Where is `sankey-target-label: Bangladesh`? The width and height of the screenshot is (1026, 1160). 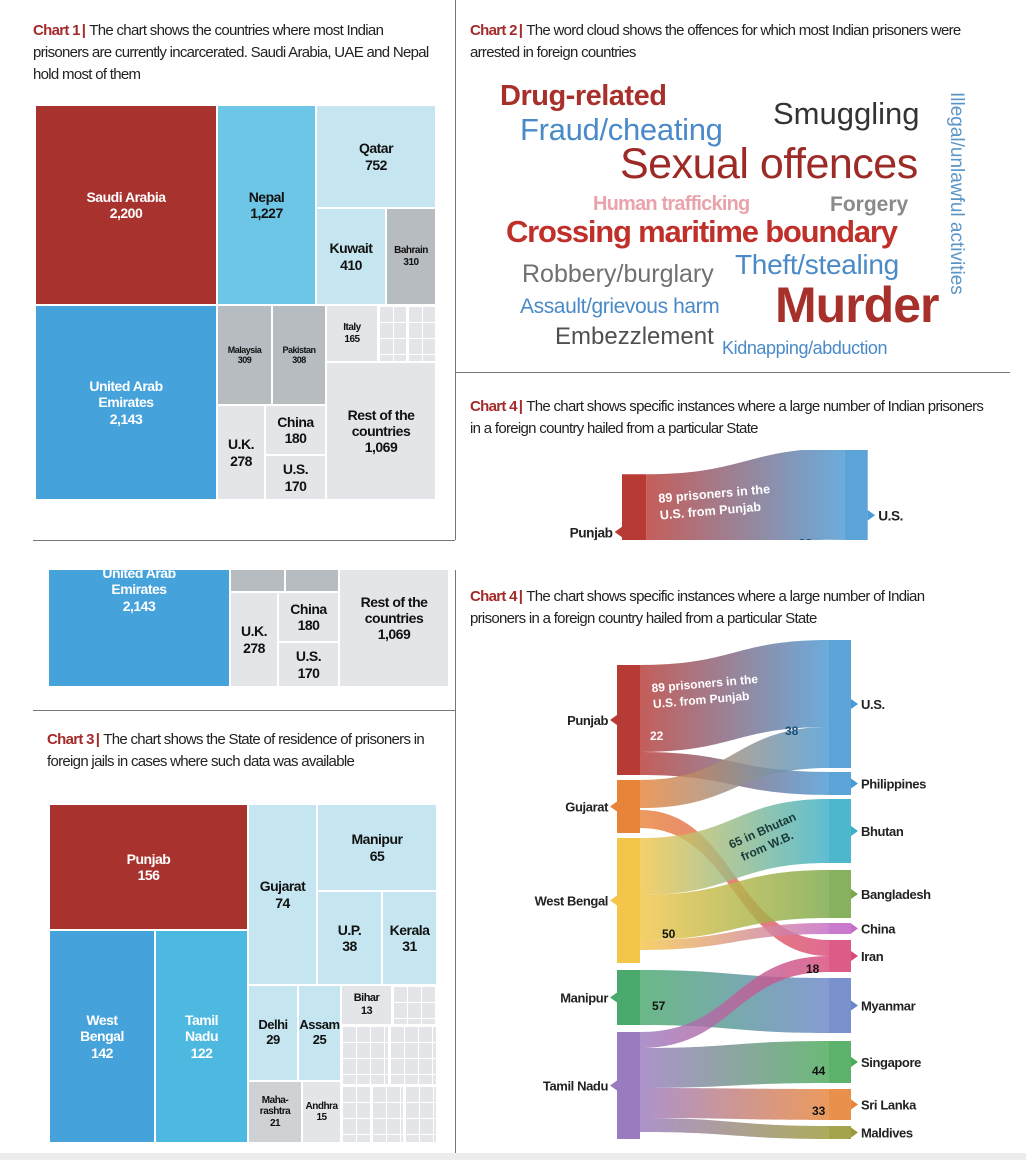 sankey-target-label: Bangladesh is located at coordinates (896, 894).